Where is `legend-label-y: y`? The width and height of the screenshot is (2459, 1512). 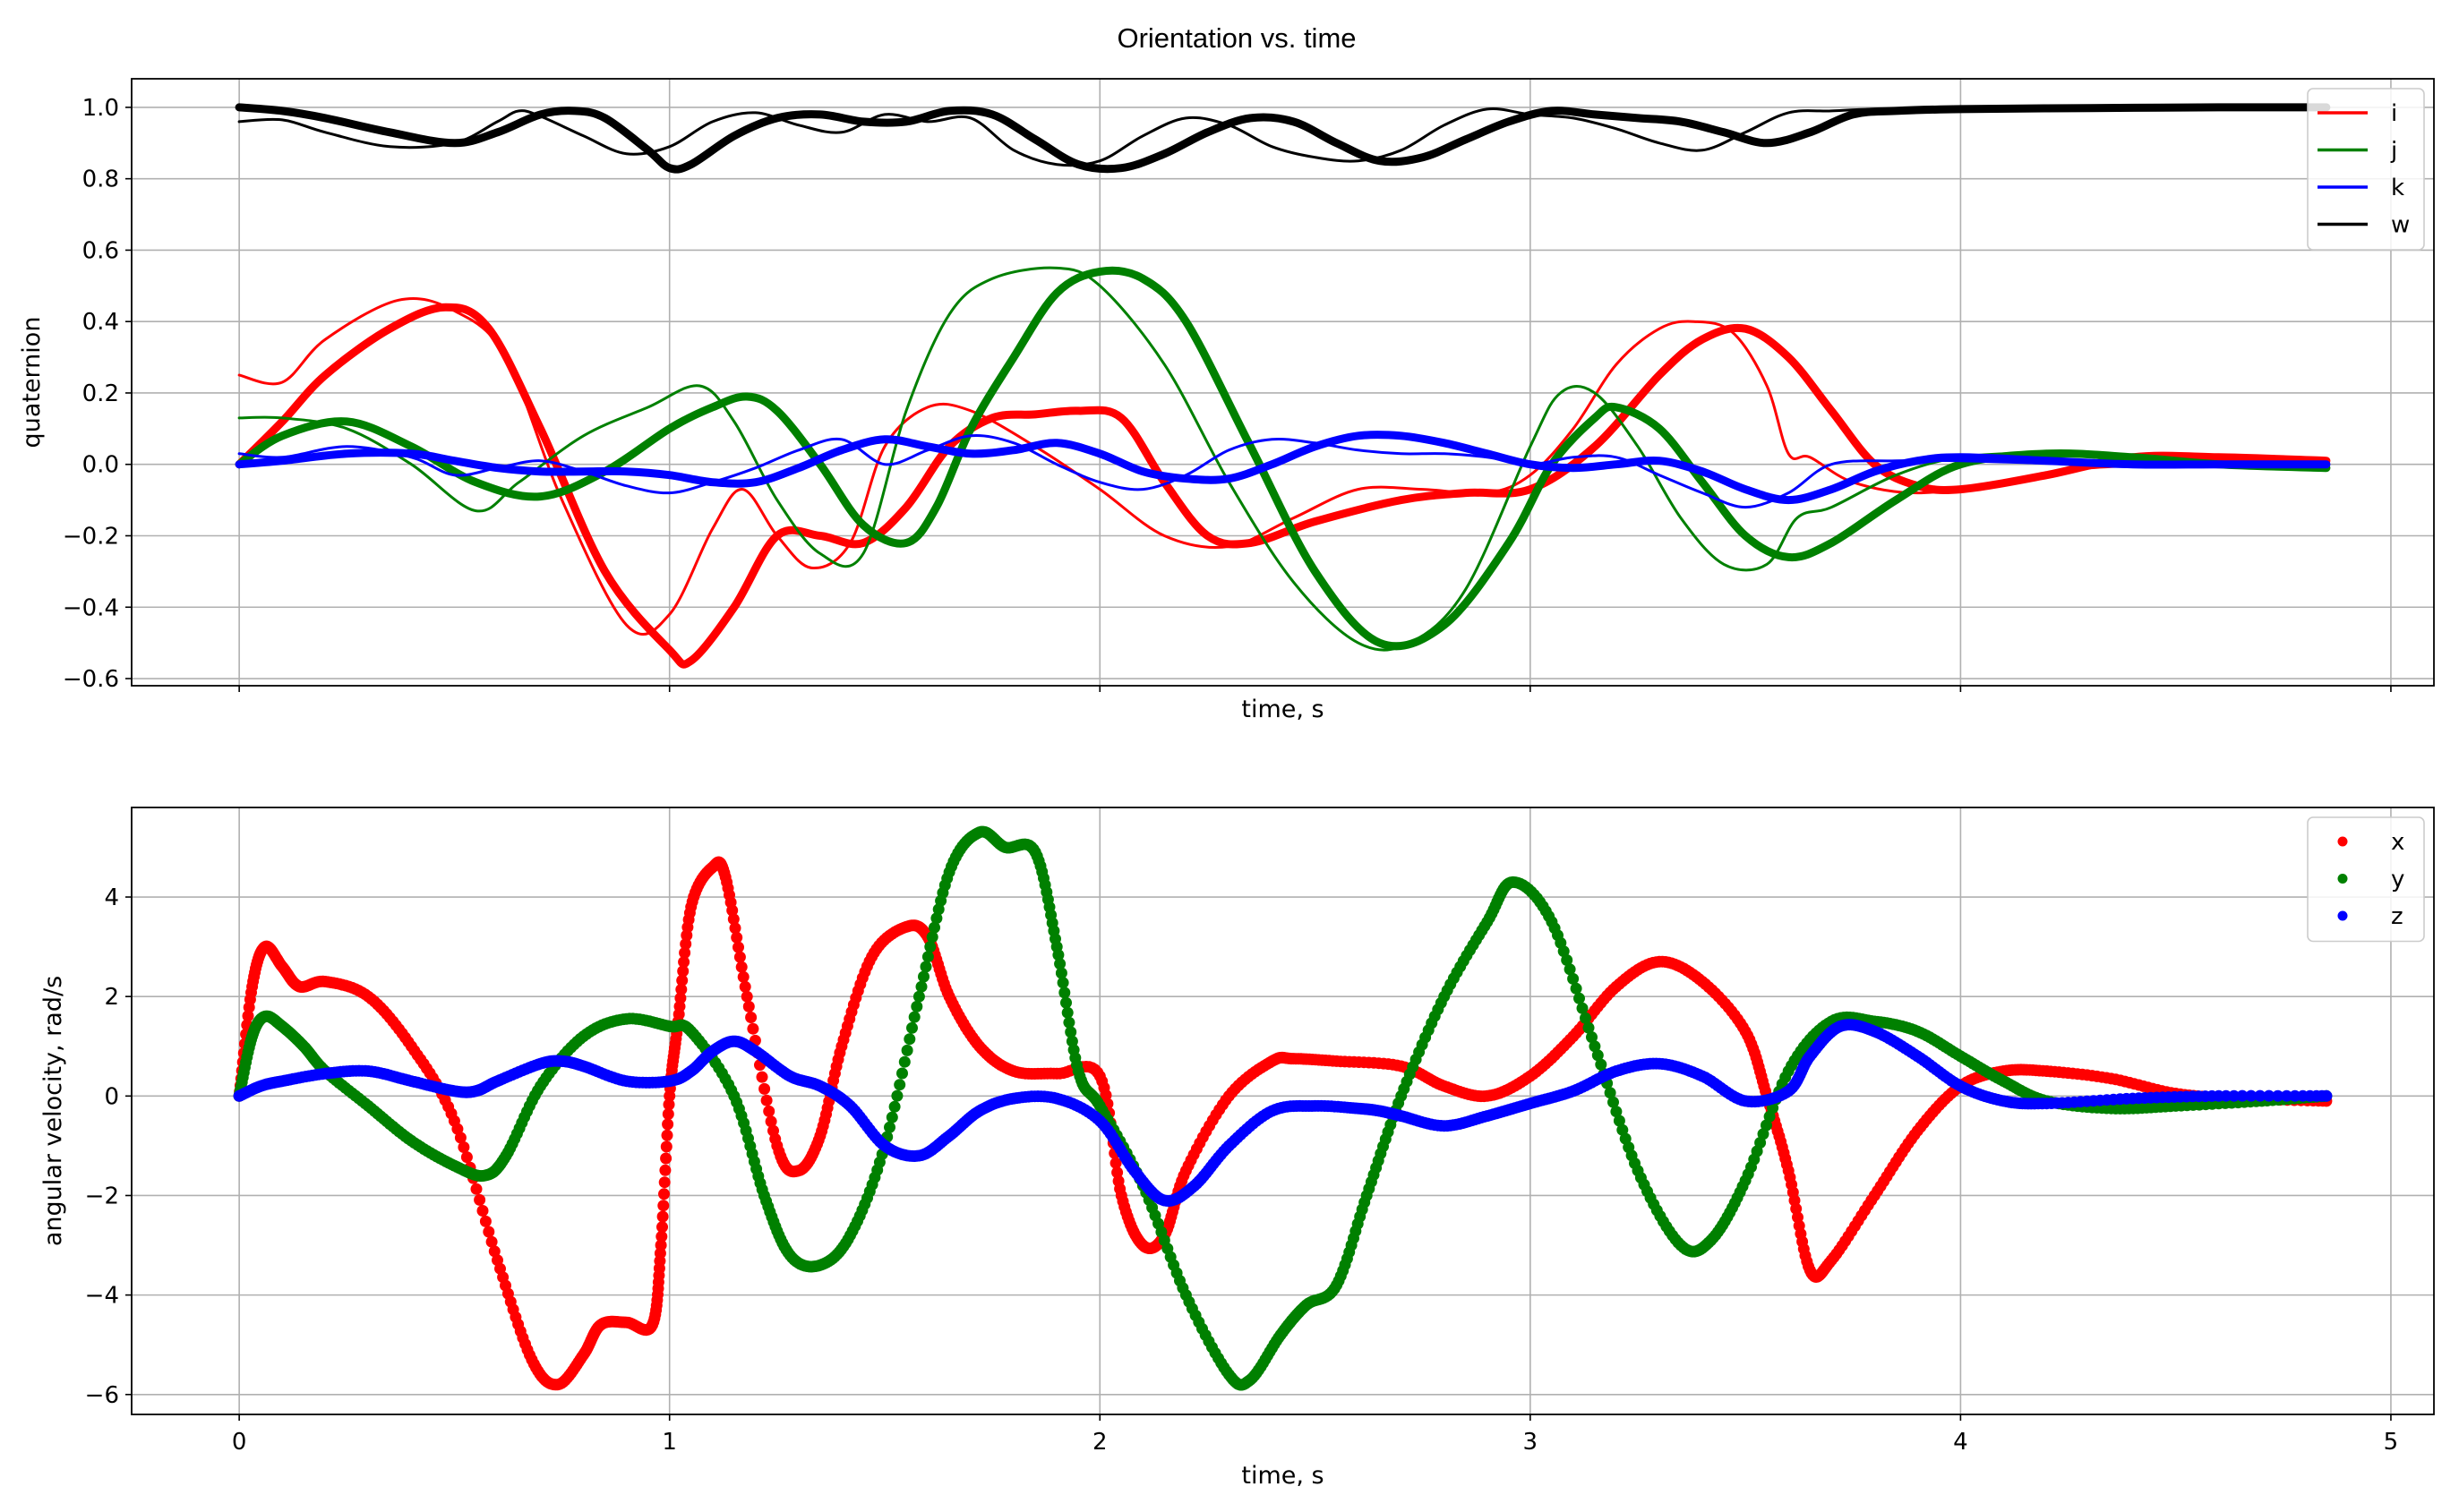 legend-label-y: y is located at coordinates (2397, 880).